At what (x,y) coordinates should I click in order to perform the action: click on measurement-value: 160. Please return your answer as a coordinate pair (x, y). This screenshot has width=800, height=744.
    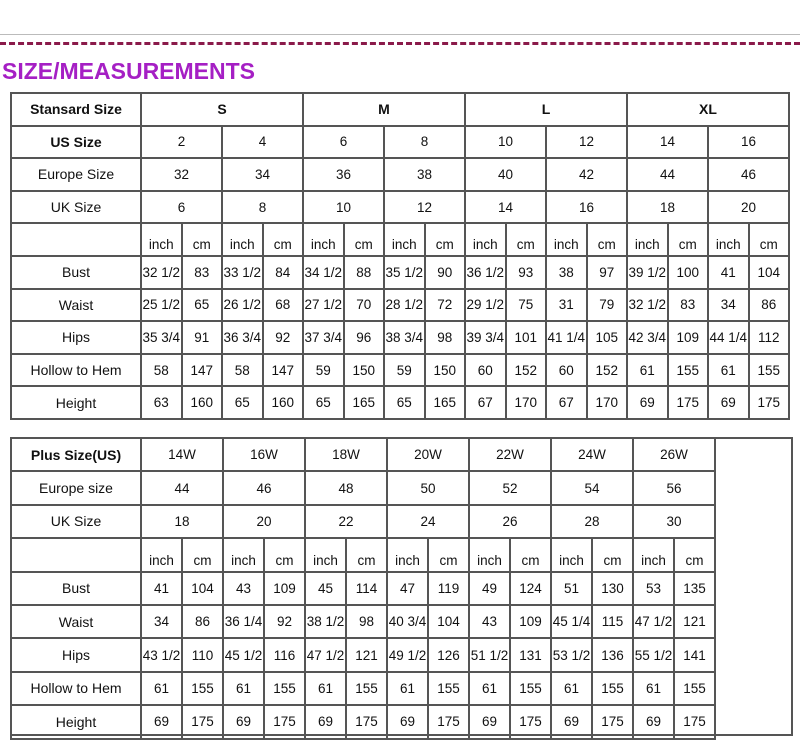
    Looking at the image, I should click on (201, 402).